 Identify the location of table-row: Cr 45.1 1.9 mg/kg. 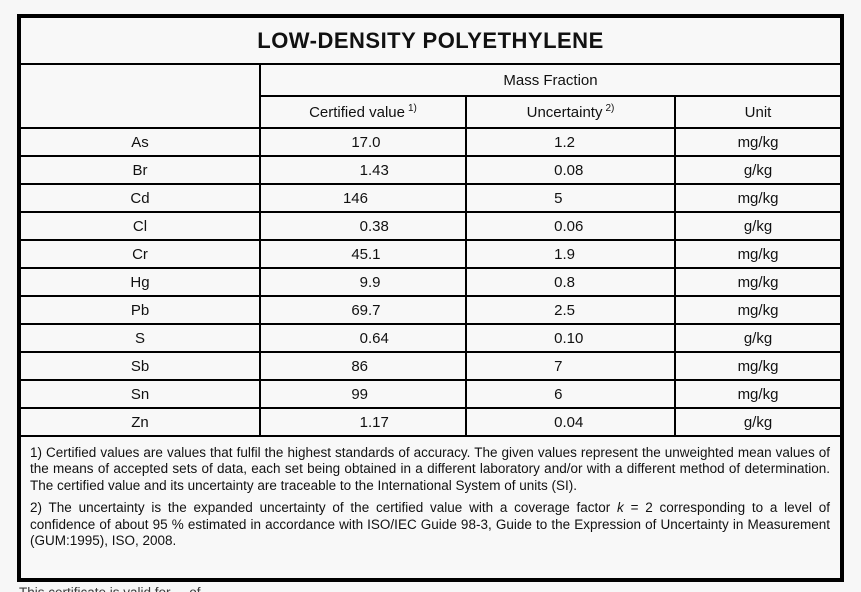
(430, 254).